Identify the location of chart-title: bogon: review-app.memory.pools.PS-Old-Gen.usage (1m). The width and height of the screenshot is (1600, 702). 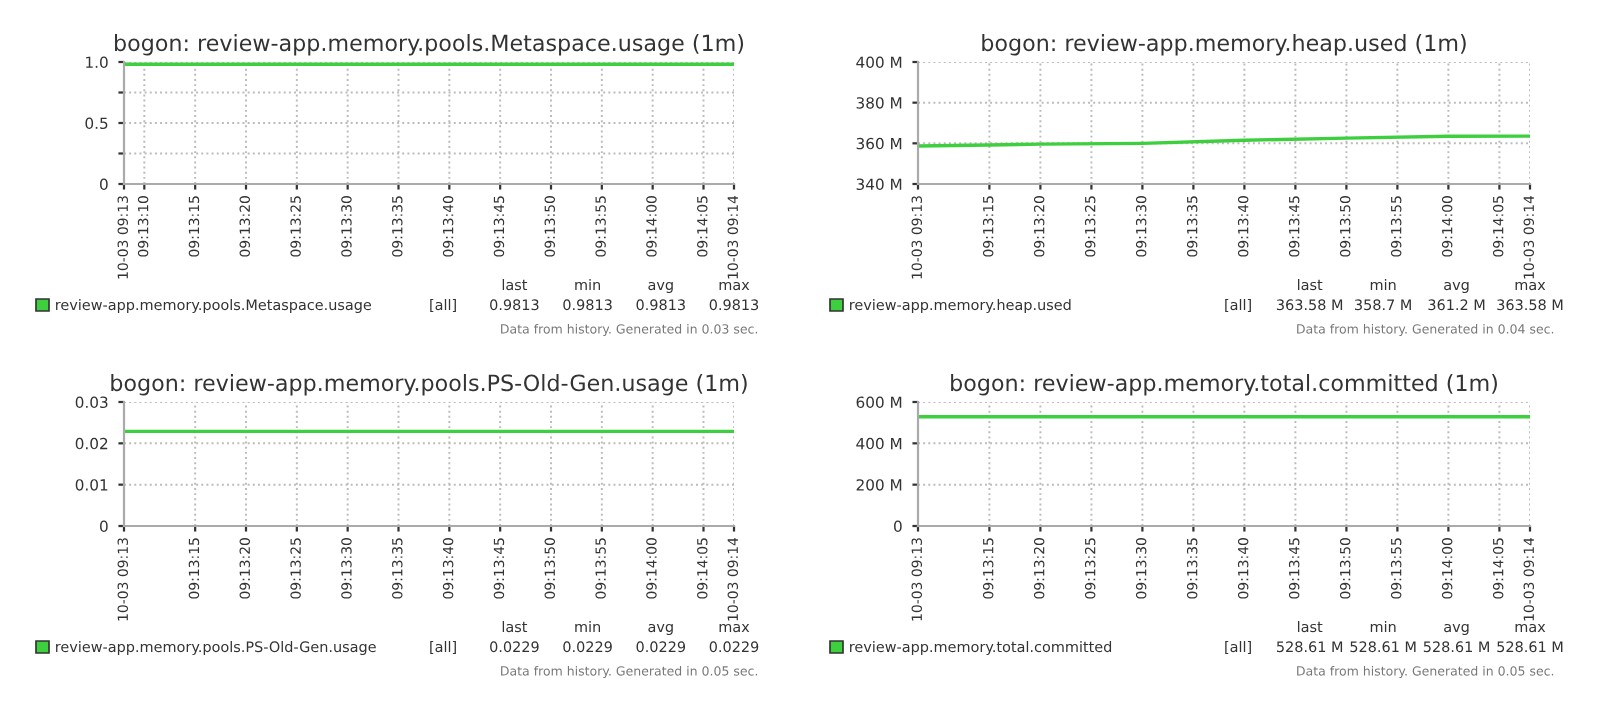
(429, 385).